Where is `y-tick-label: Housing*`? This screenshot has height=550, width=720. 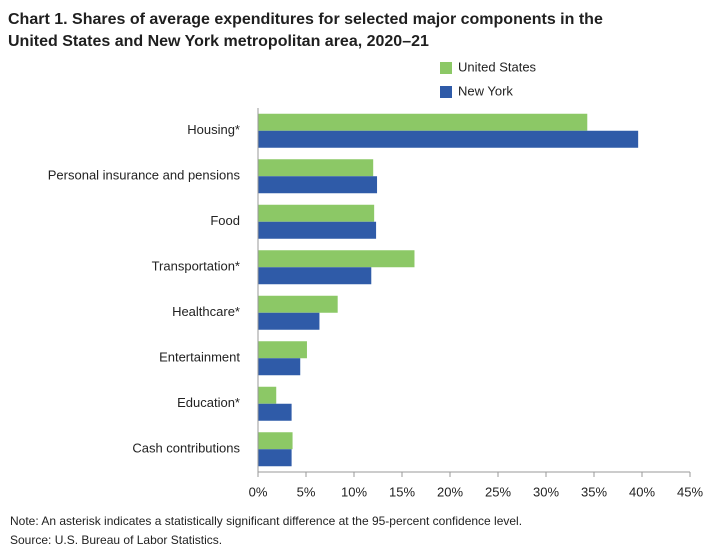 y-tick-label: Housing* is located at coordinates (213, 129).